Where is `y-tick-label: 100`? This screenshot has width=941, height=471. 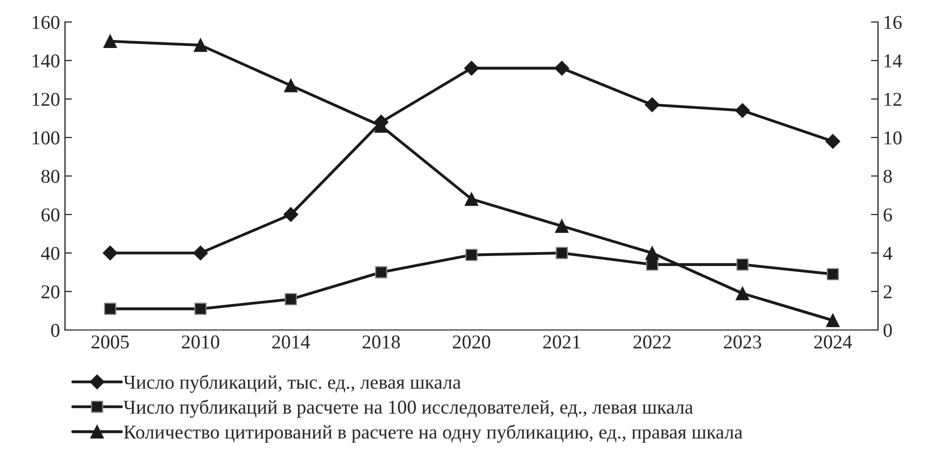 y-tick-label: 100 is located at coordinates (46, 137).